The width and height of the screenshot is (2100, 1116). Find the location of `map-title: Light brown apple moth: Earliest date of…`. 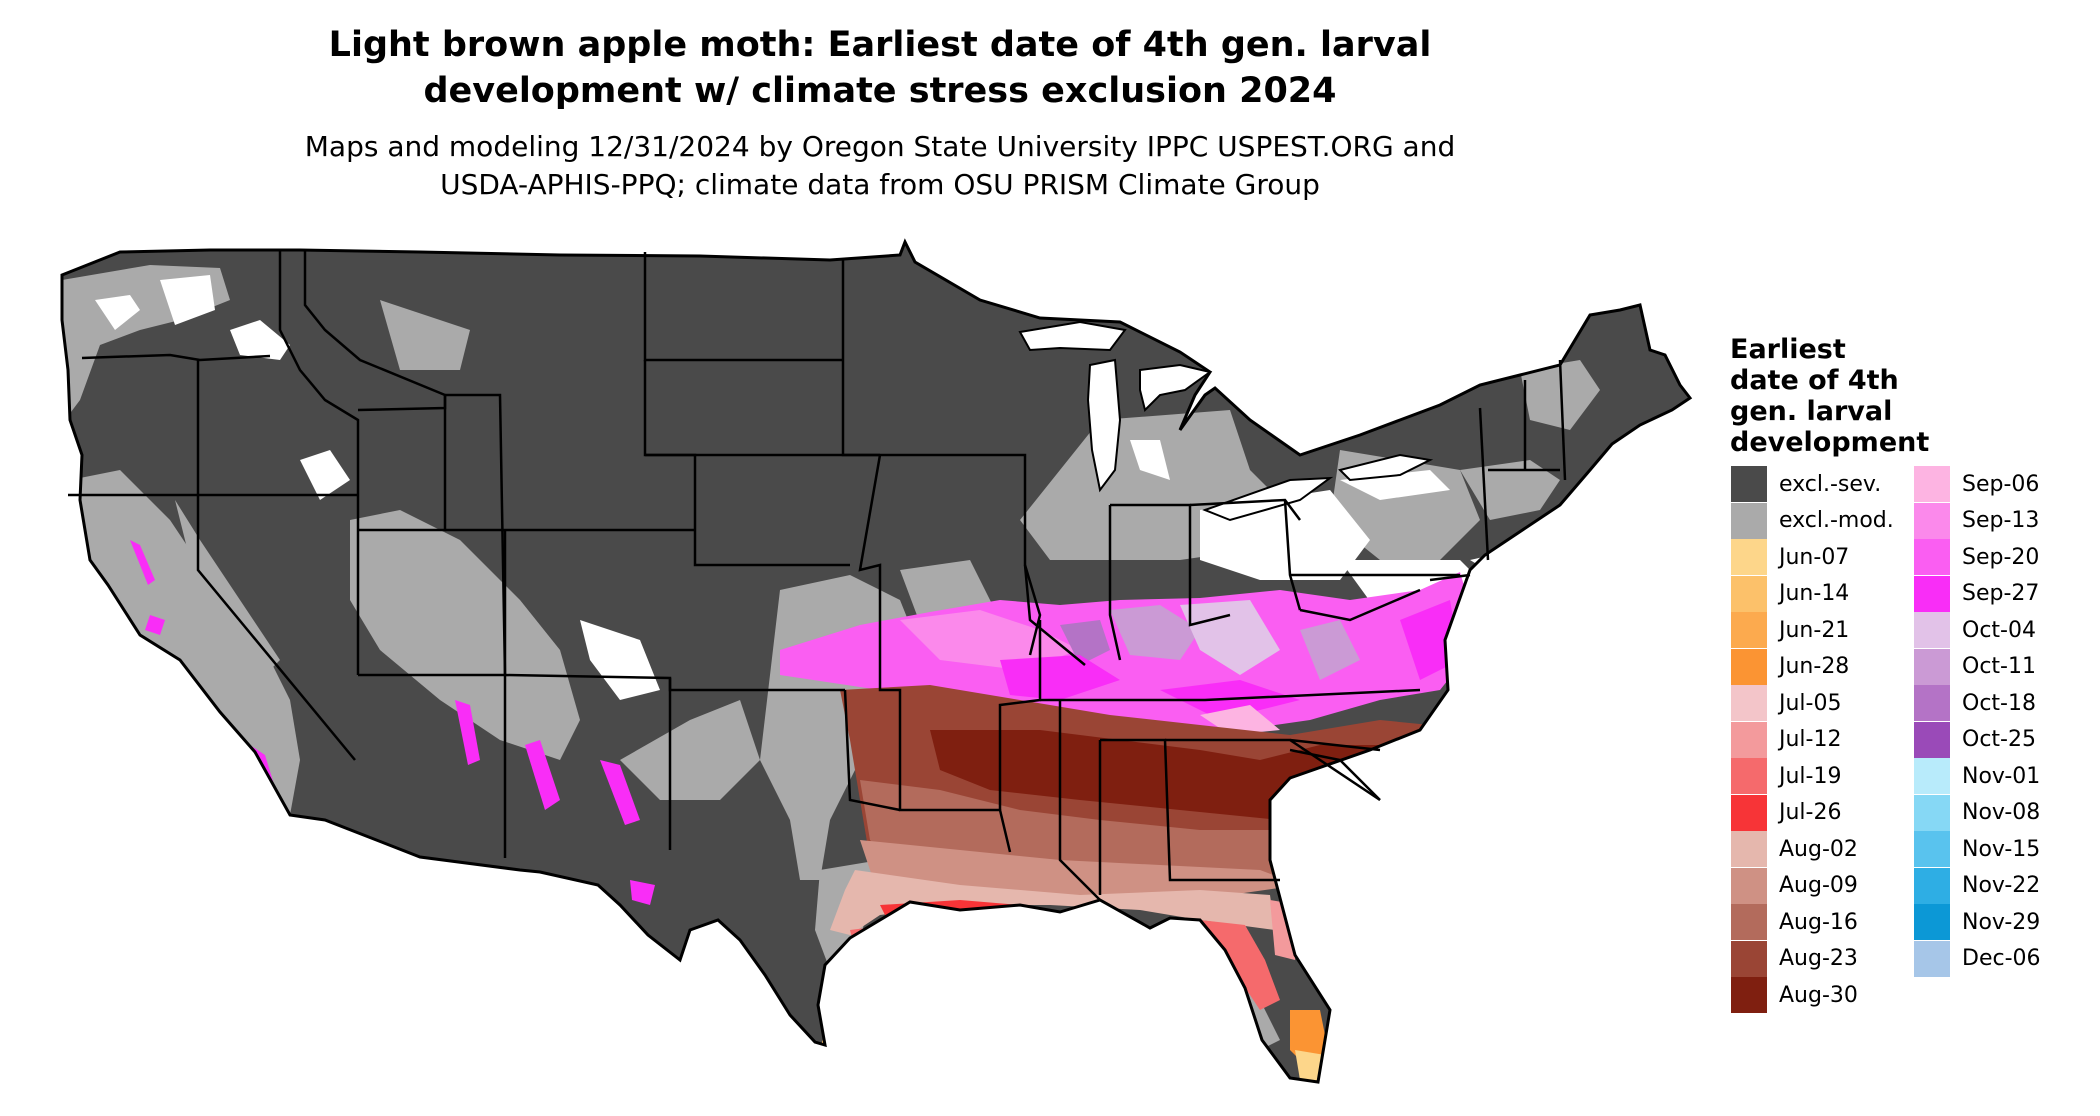

map-title: Light brown apple moth: Earliest date of… is located at coordinates (880, 68).